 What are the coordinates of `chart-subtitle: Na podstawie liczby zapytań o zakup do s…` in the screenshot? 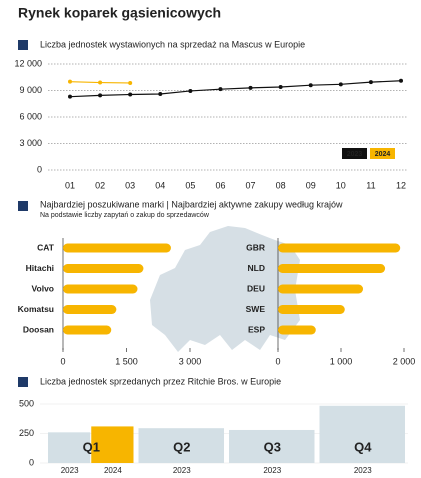 It's located at (125, 215).